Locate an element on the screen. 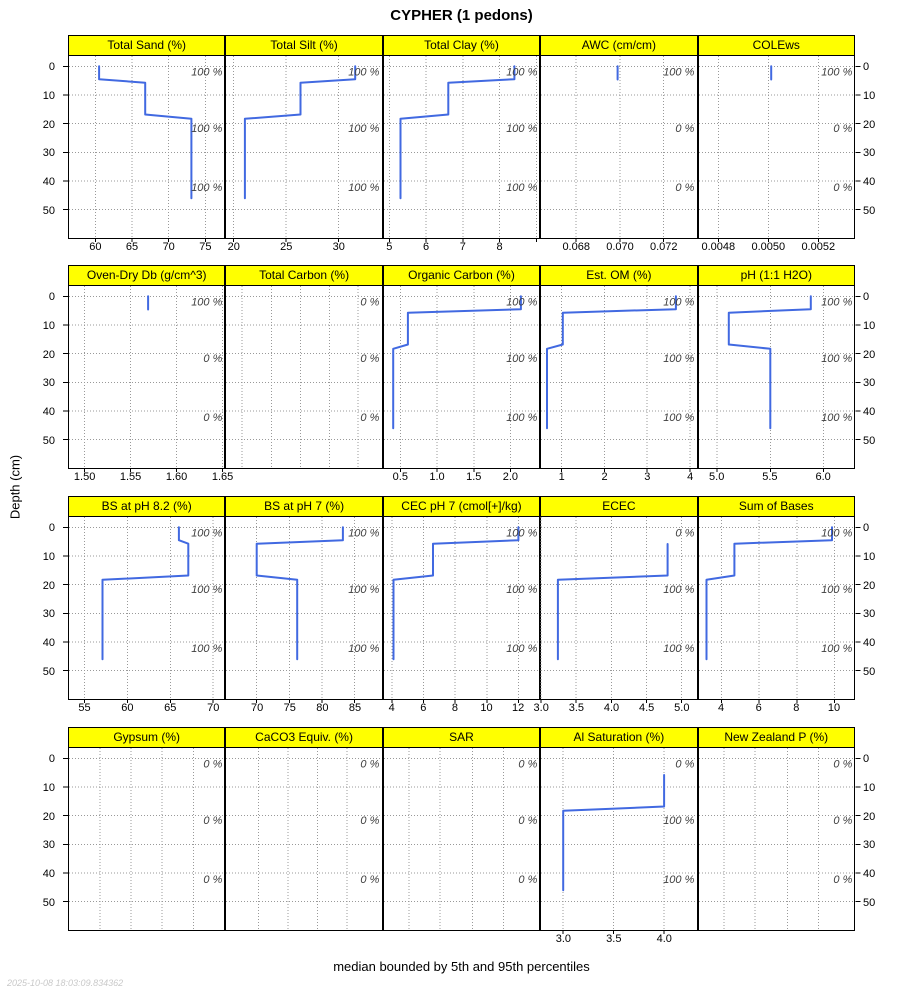 The image size is (900, 1000). depth-tick-label: 40 is located at coordinates (869, 874).